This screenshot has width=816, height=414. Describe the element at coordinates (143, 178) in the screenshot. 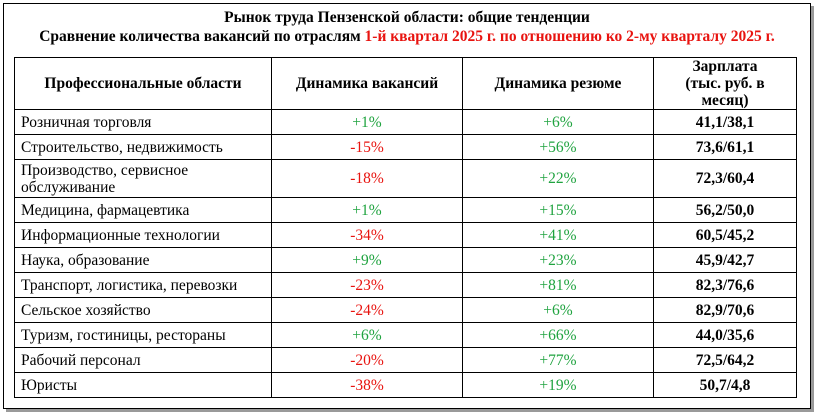

I see `cell-category: Производство, сервисное обслуживание` at that location.